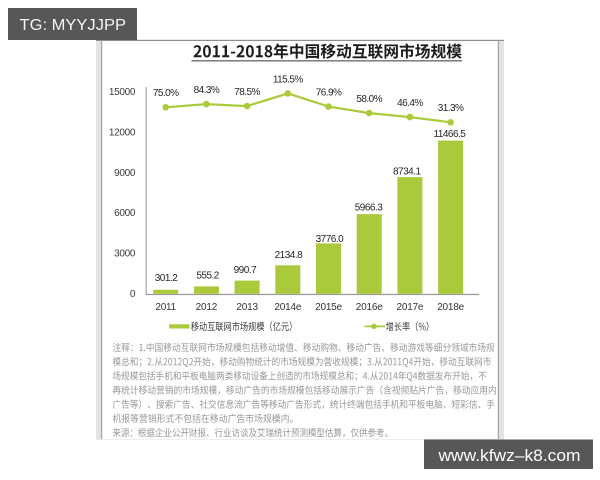 The image size is (600, 480). I want to click on svg-text: 9000, so click(125, 173).